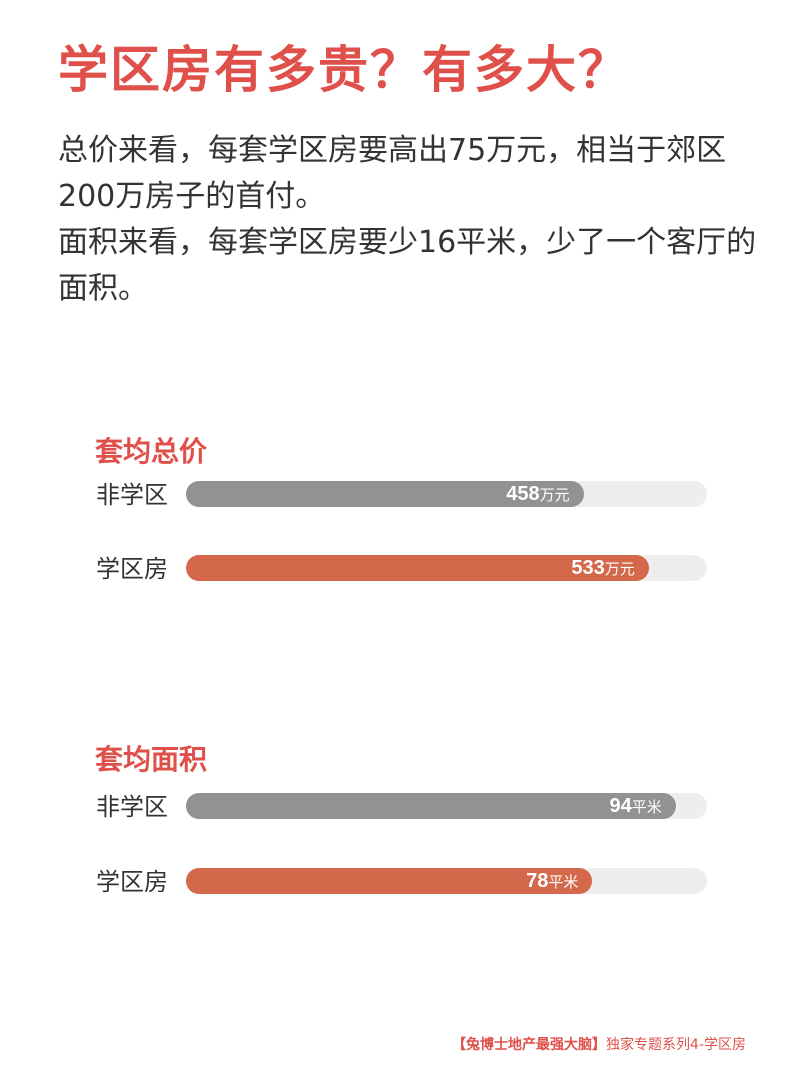 This screenshot has height=1067, width=800. Describe the element at coordinates (554, 495) in the screenshot. I see `price-unit-non-school: 万元` at that location.